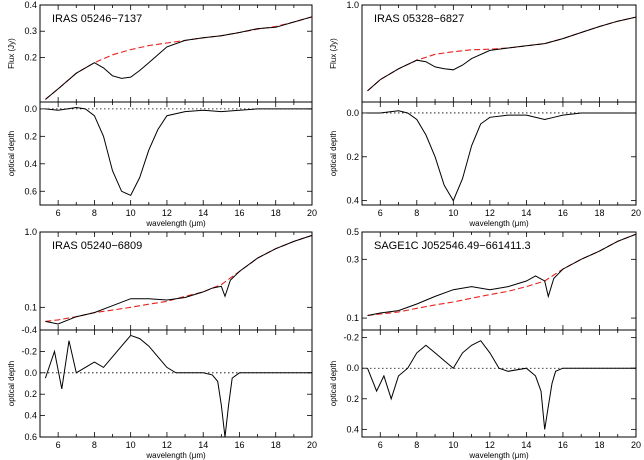  Describe the element at coordinates (352, 232) in the screenshot. I see `flux-y-tick-label: 0.5` at that location.